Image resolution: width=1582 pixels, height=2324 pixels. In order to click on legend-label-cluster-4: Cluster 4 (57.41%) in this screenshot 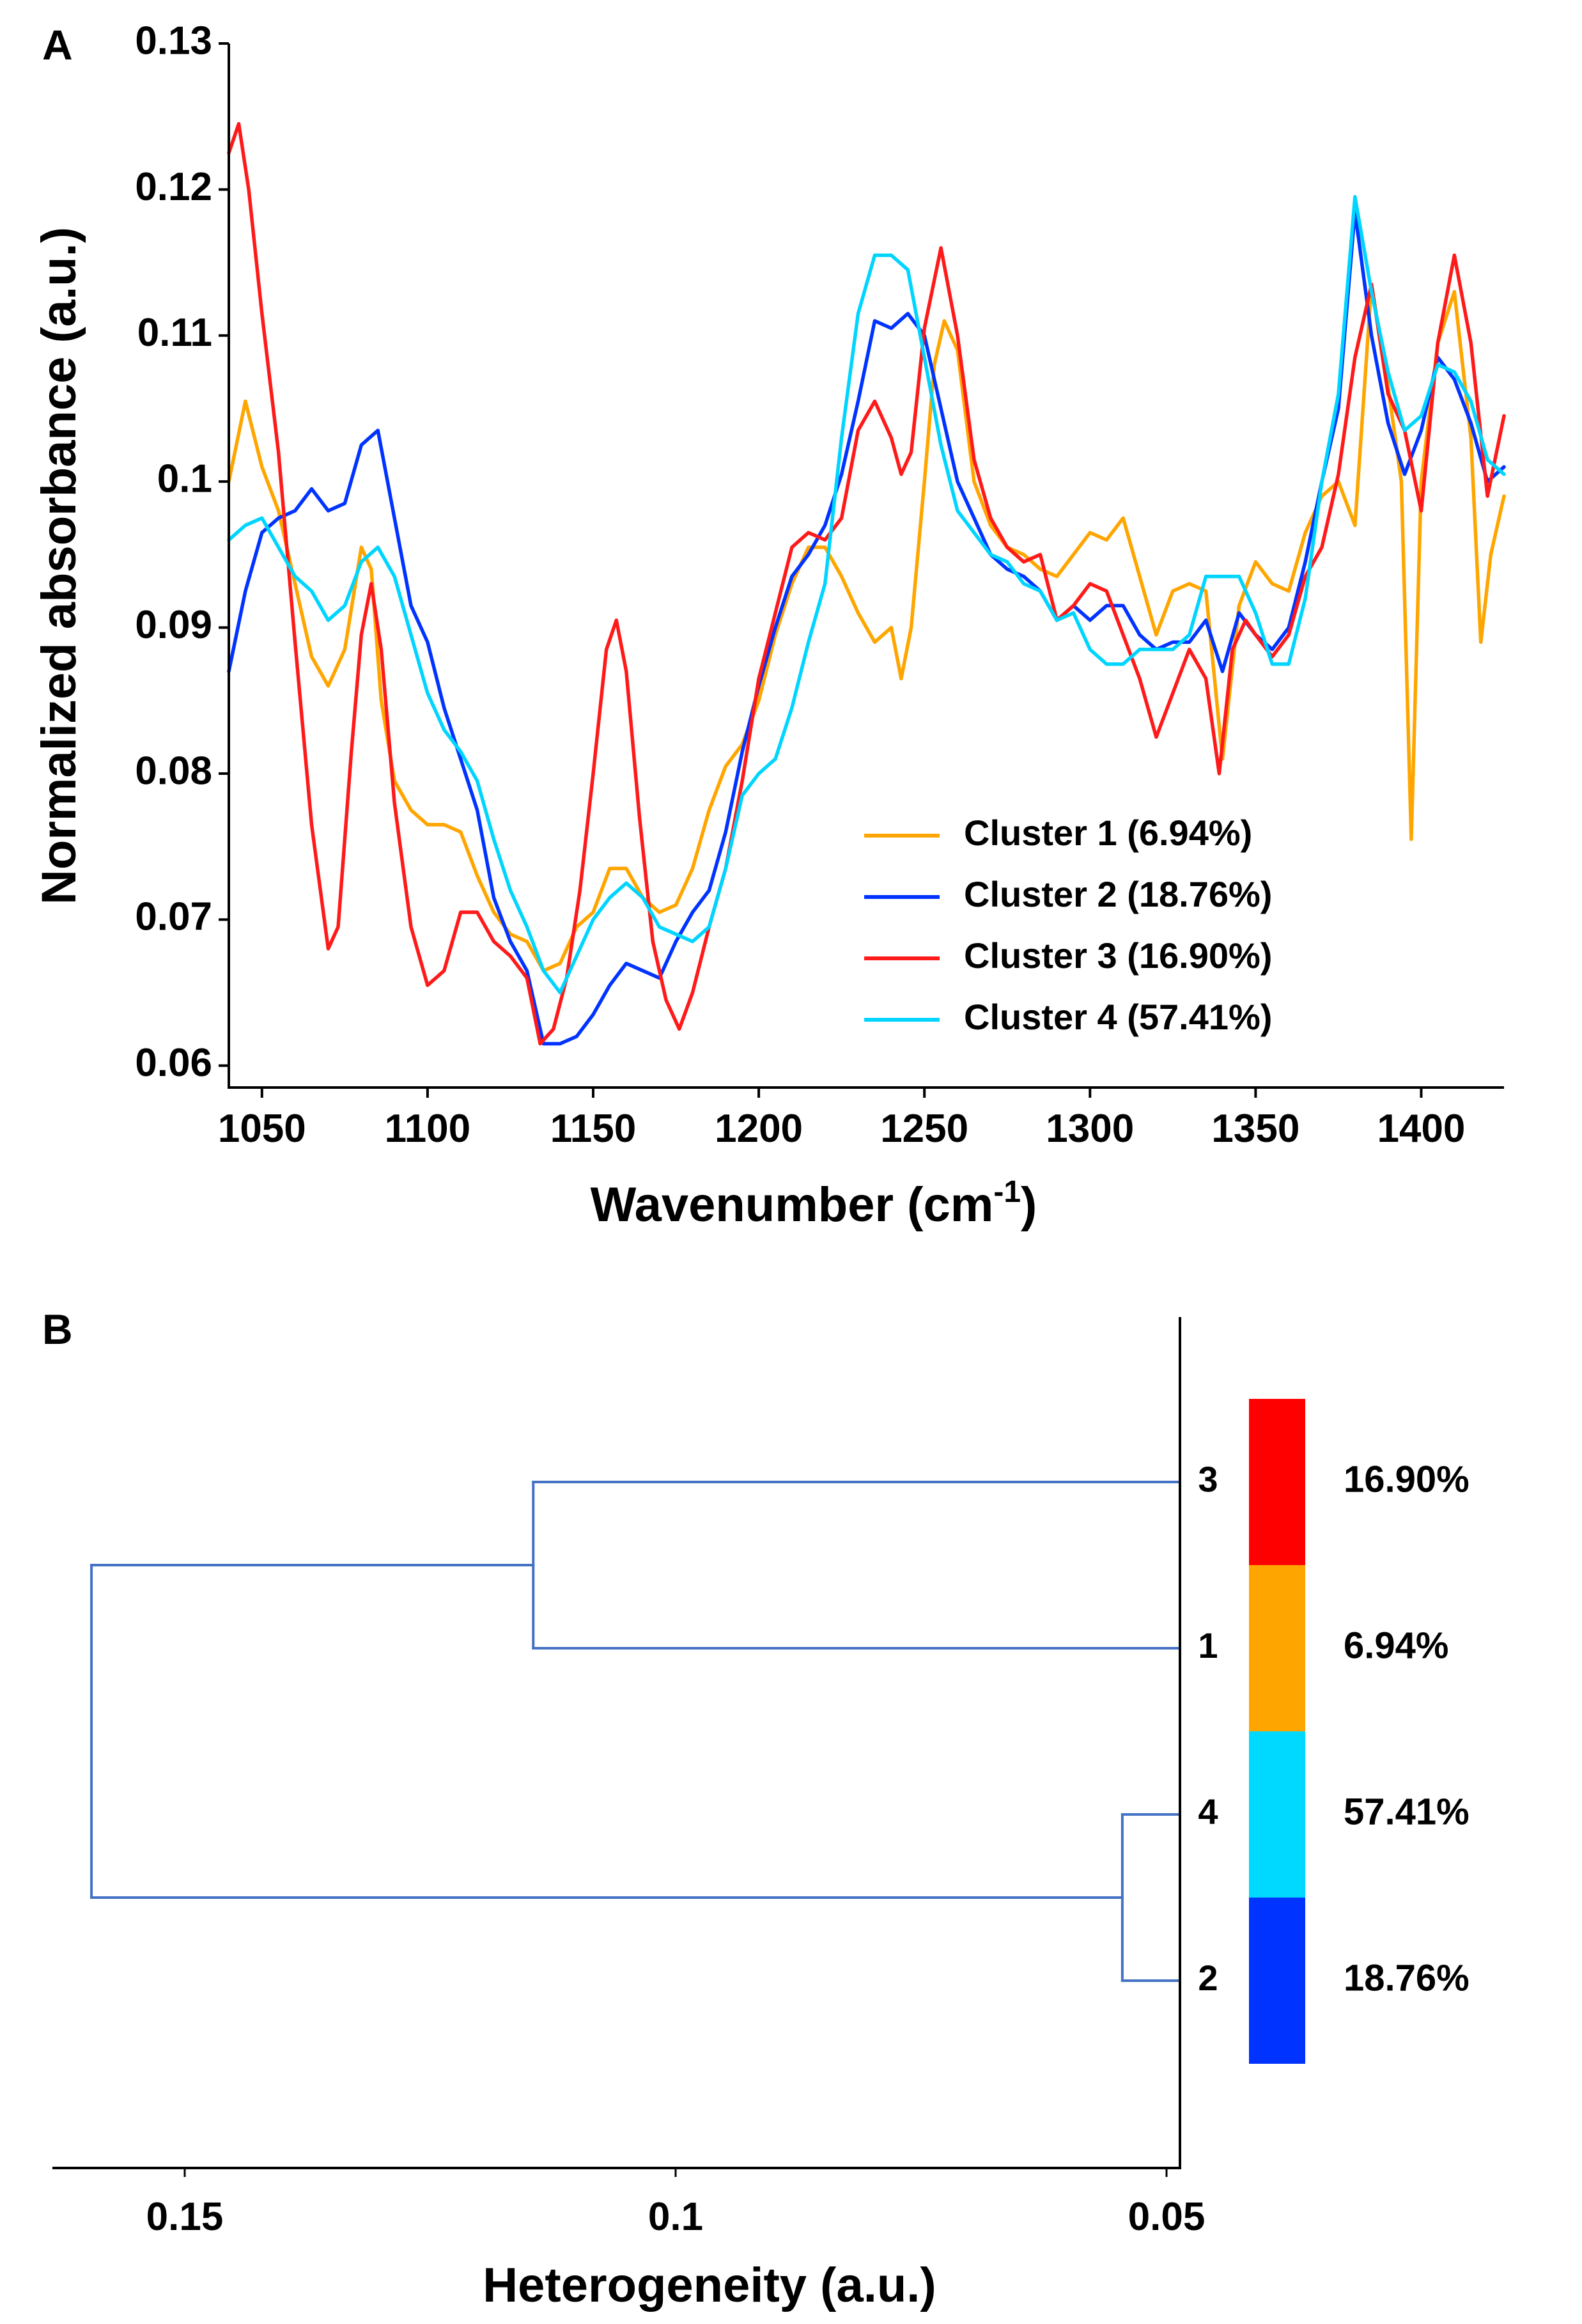, I will do `click(1118, 1017)`.